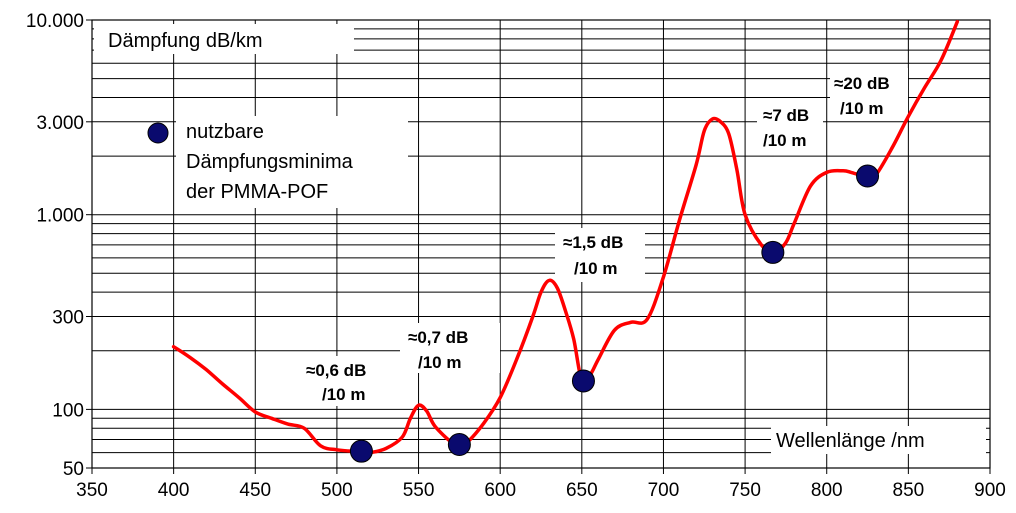  Describe the element at coordinates (990, 490) in the screenshot. I see `x-tick-label: 900` at that location.